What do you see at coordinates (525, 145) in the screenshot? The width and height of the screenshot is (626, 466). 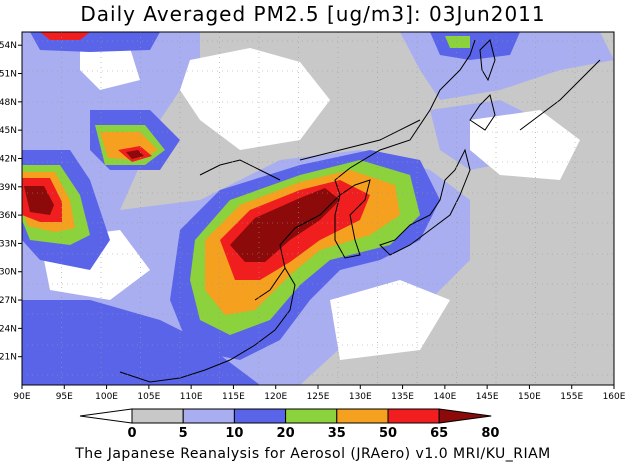 I see `region-white-east` at bounding box center [525, 145].